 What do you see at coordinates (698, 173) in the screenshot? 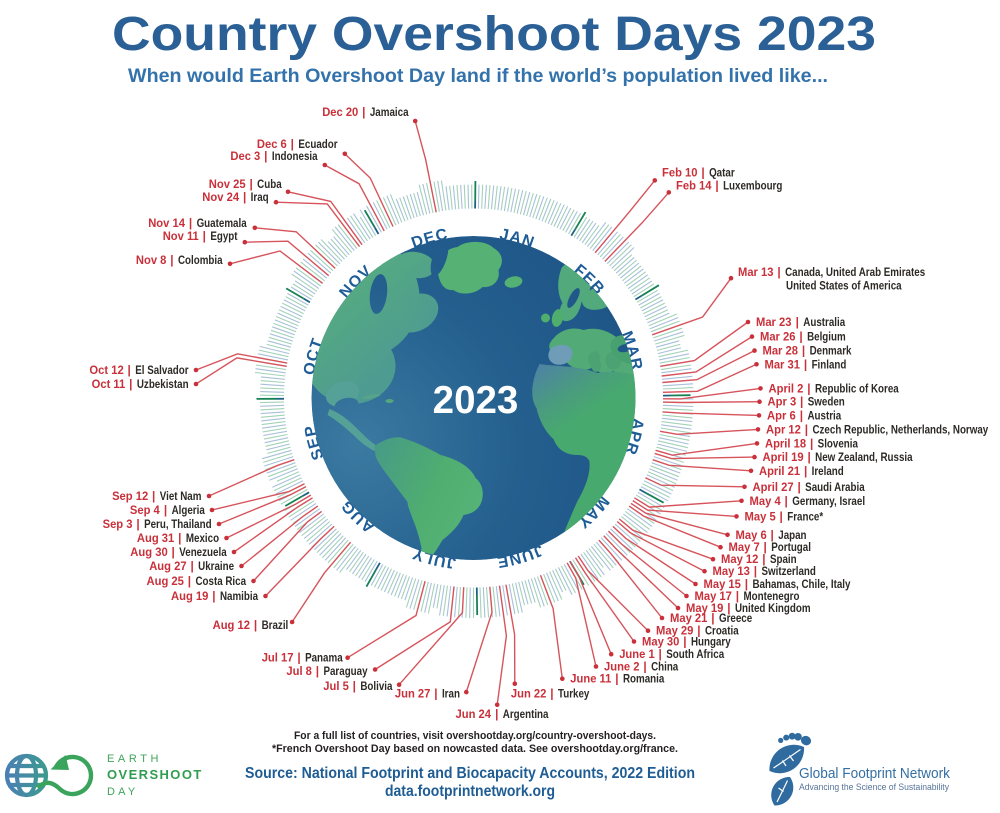
I see `svg-text: Feb 10 | Qatar` at bounding box center [698, 173].